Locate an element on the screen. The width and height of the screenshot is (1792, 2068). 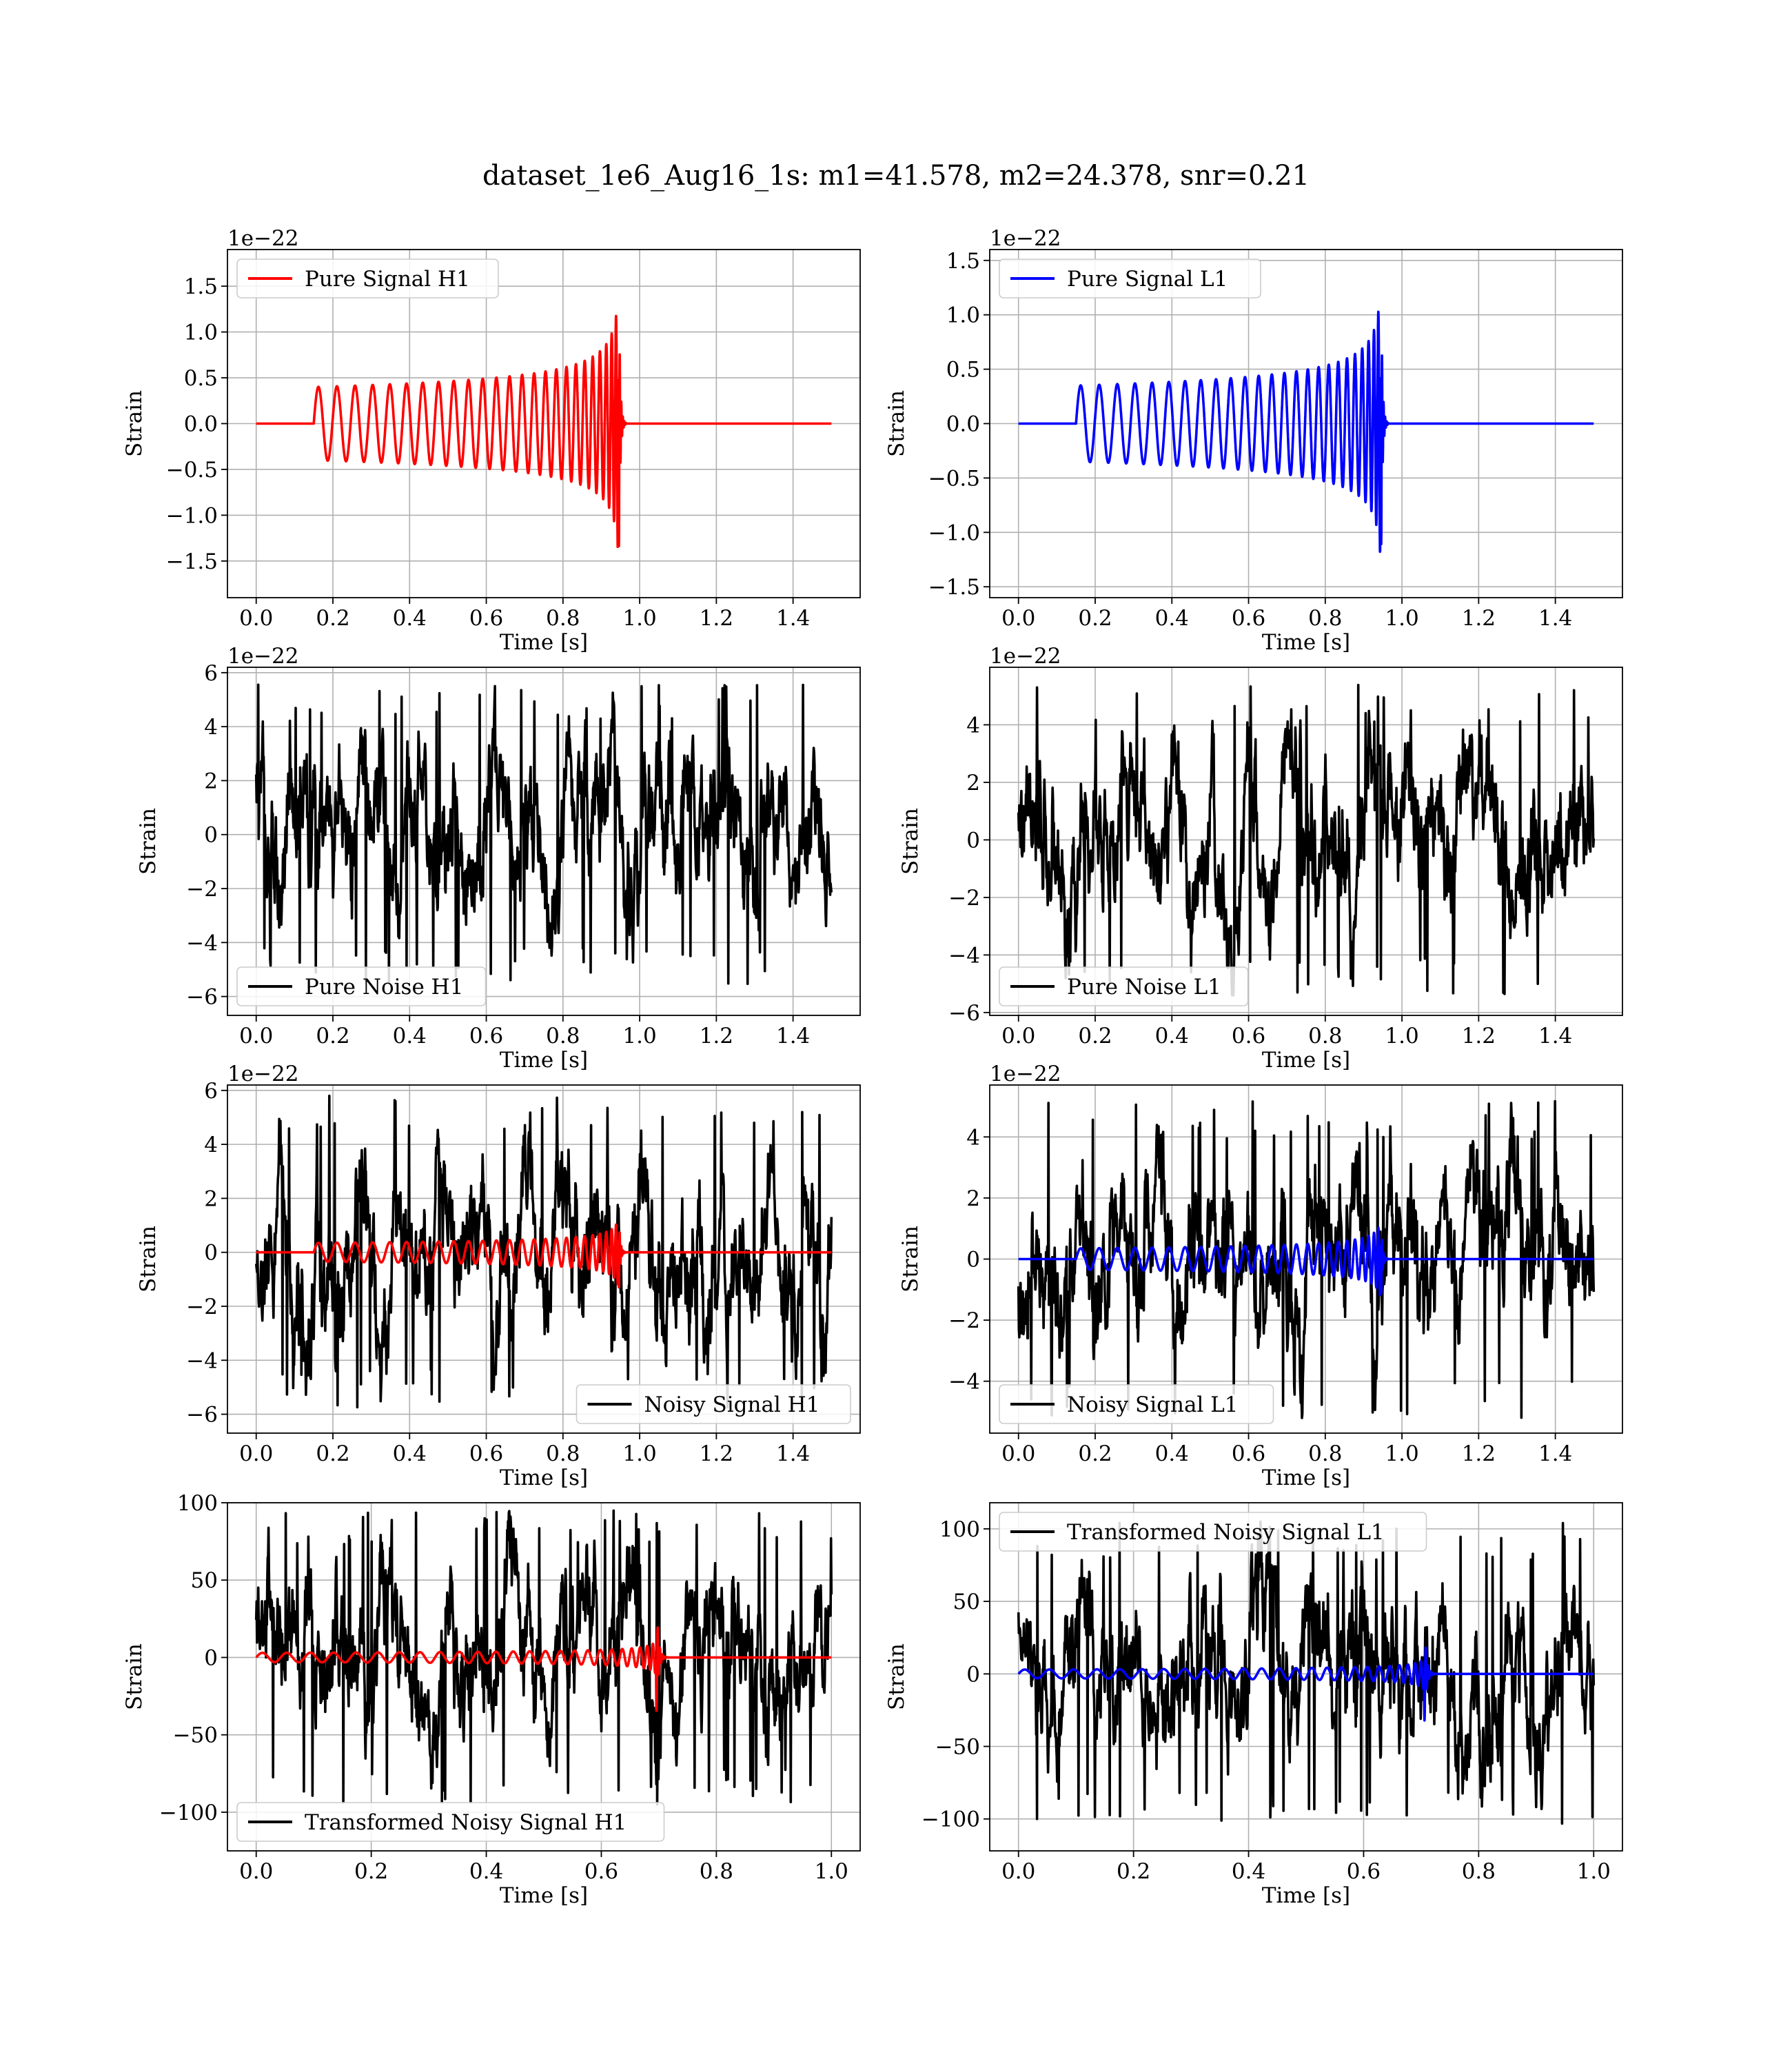
y-tick-label: 0.0 is located at coordinates (963, 424).